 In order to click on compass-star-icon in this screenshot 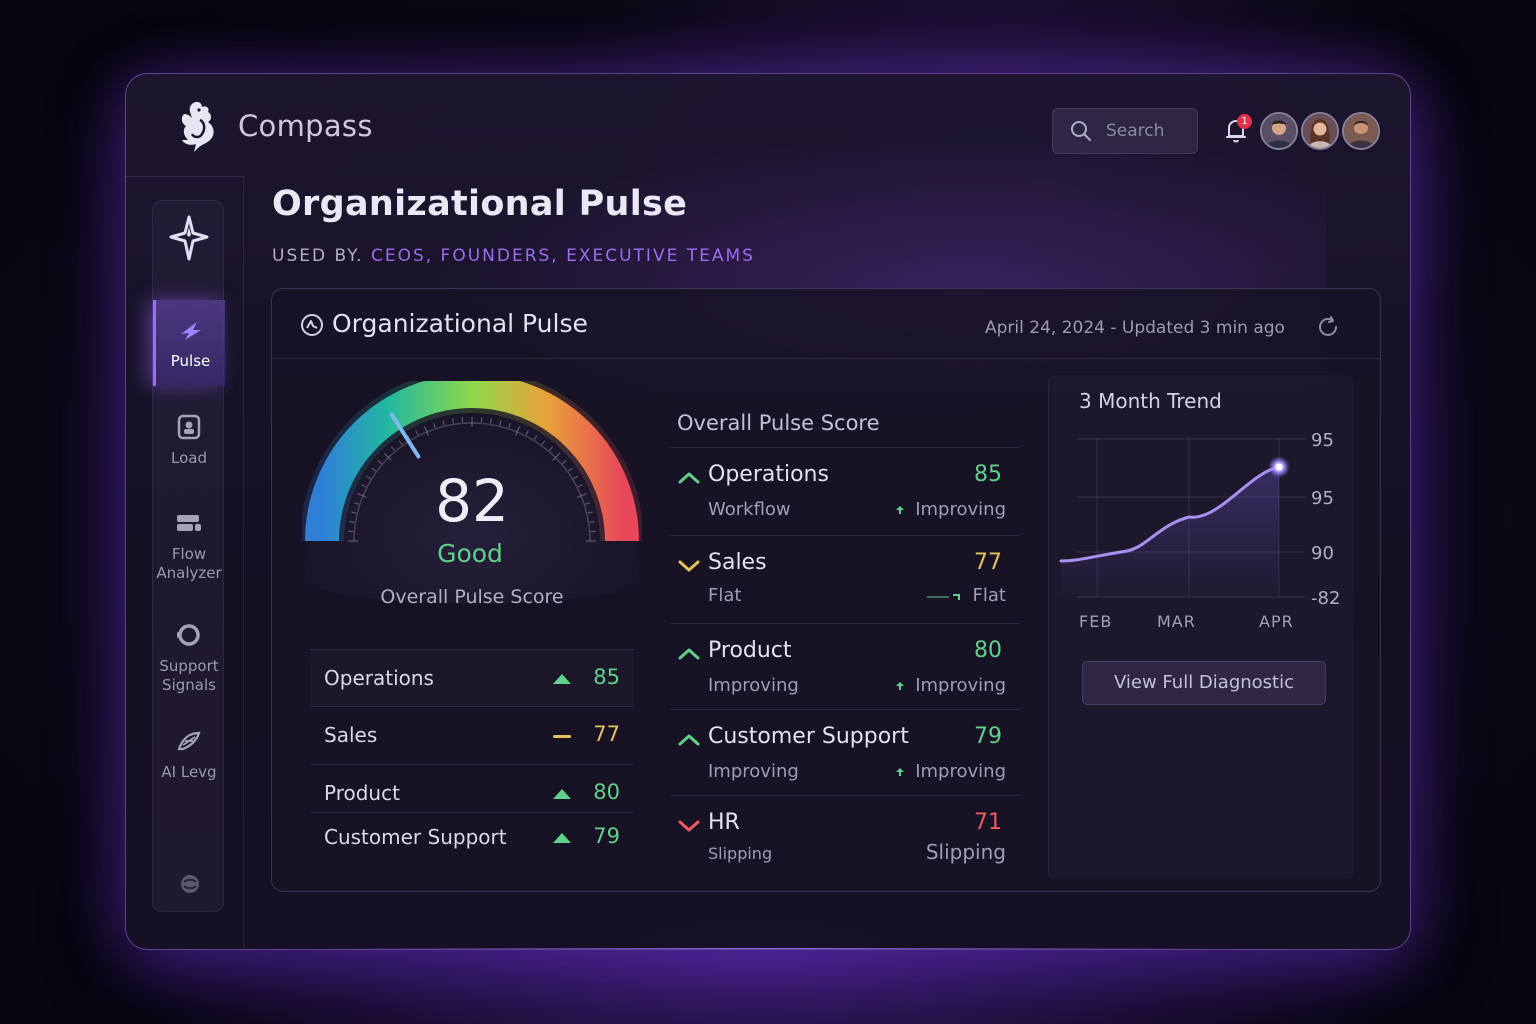, I will do `click(189, 238)`.